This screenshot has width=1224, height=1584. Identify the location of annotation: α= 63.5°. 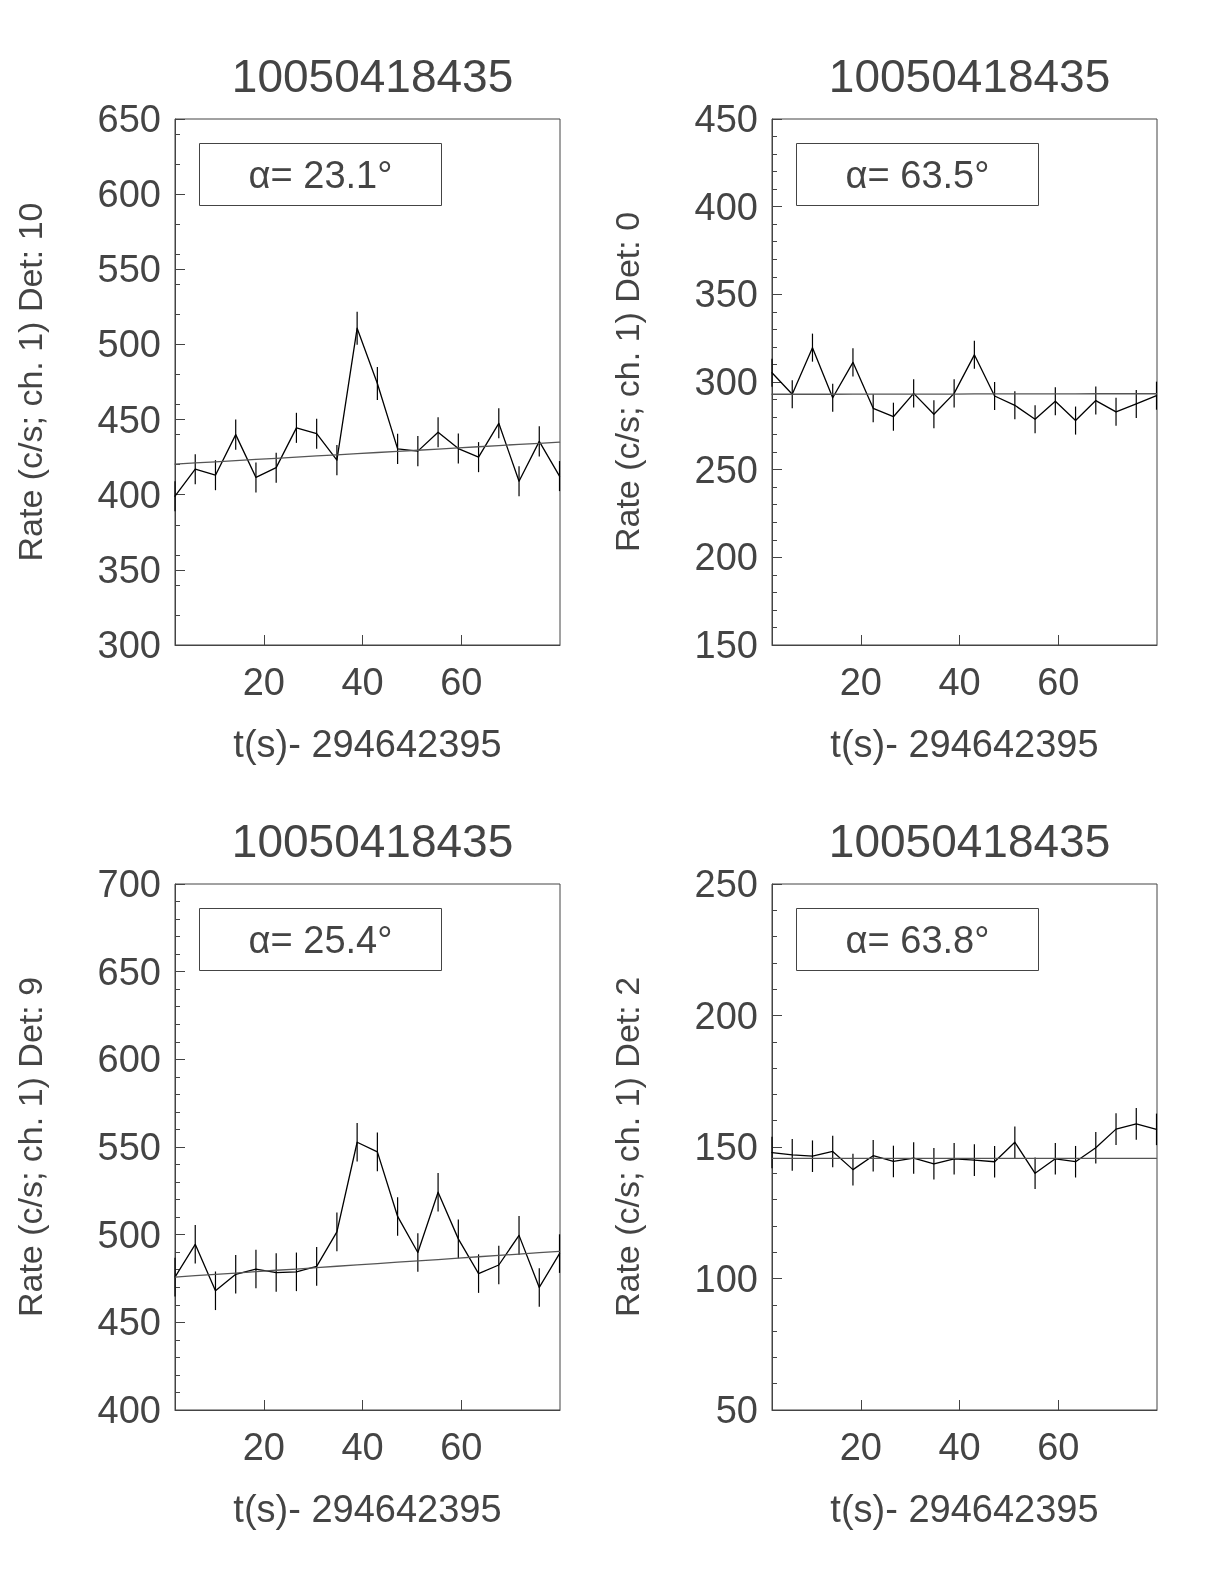
(917, 174).